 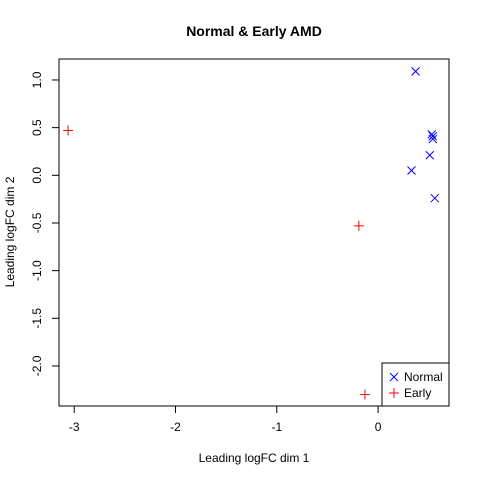 What do you see at coordinates (423, 377) in the screenshot?
I see `legend-label-normal: Normal` at bounding box center [423, 377].